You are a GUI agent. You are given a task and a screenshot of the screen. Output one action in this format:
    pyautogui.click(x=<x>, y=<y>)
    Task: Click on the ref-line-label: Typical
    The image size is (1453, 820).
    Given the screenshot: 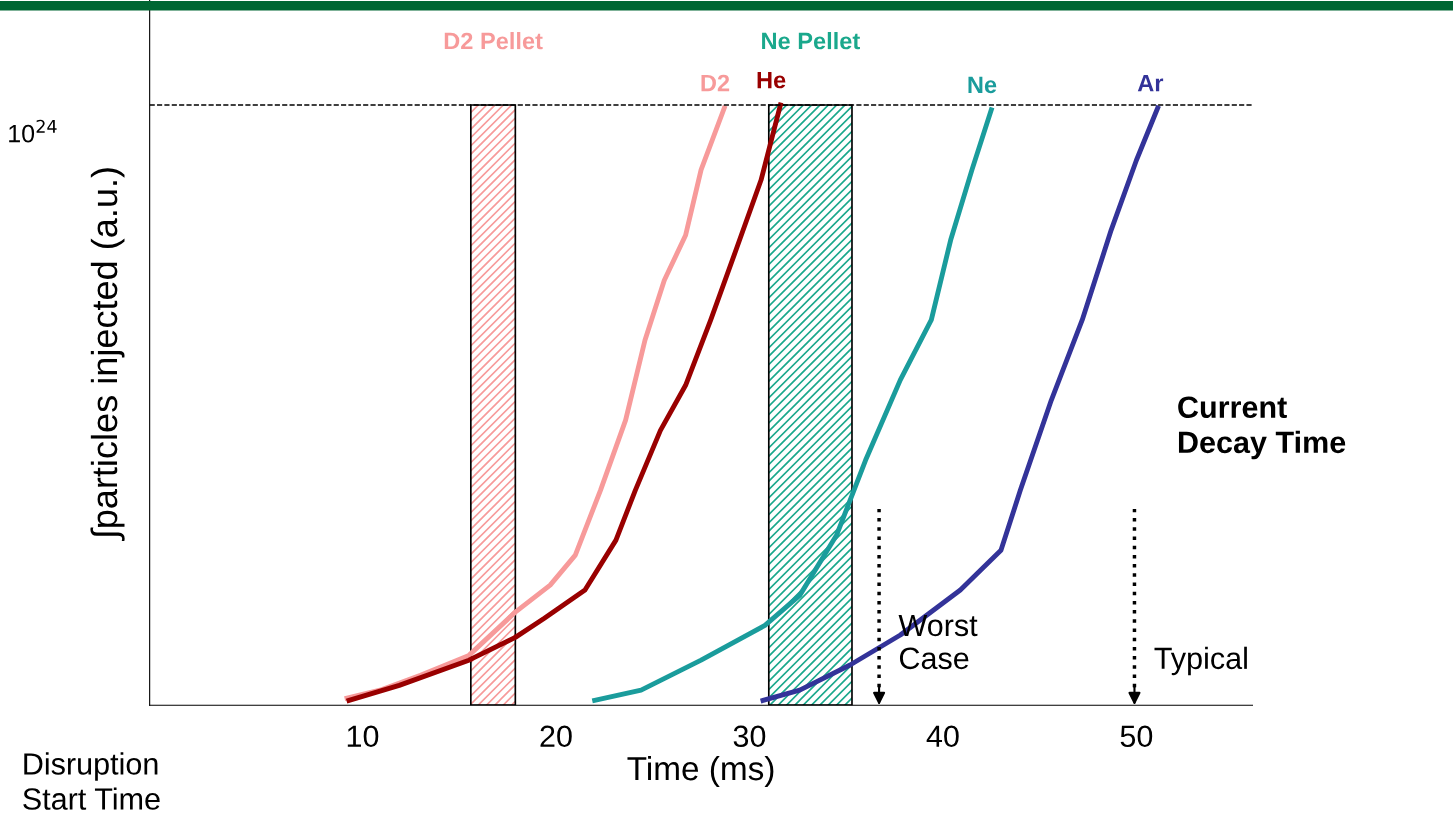 What is the action you would take?
    pyautogui.click(x=1200, y=661)
    